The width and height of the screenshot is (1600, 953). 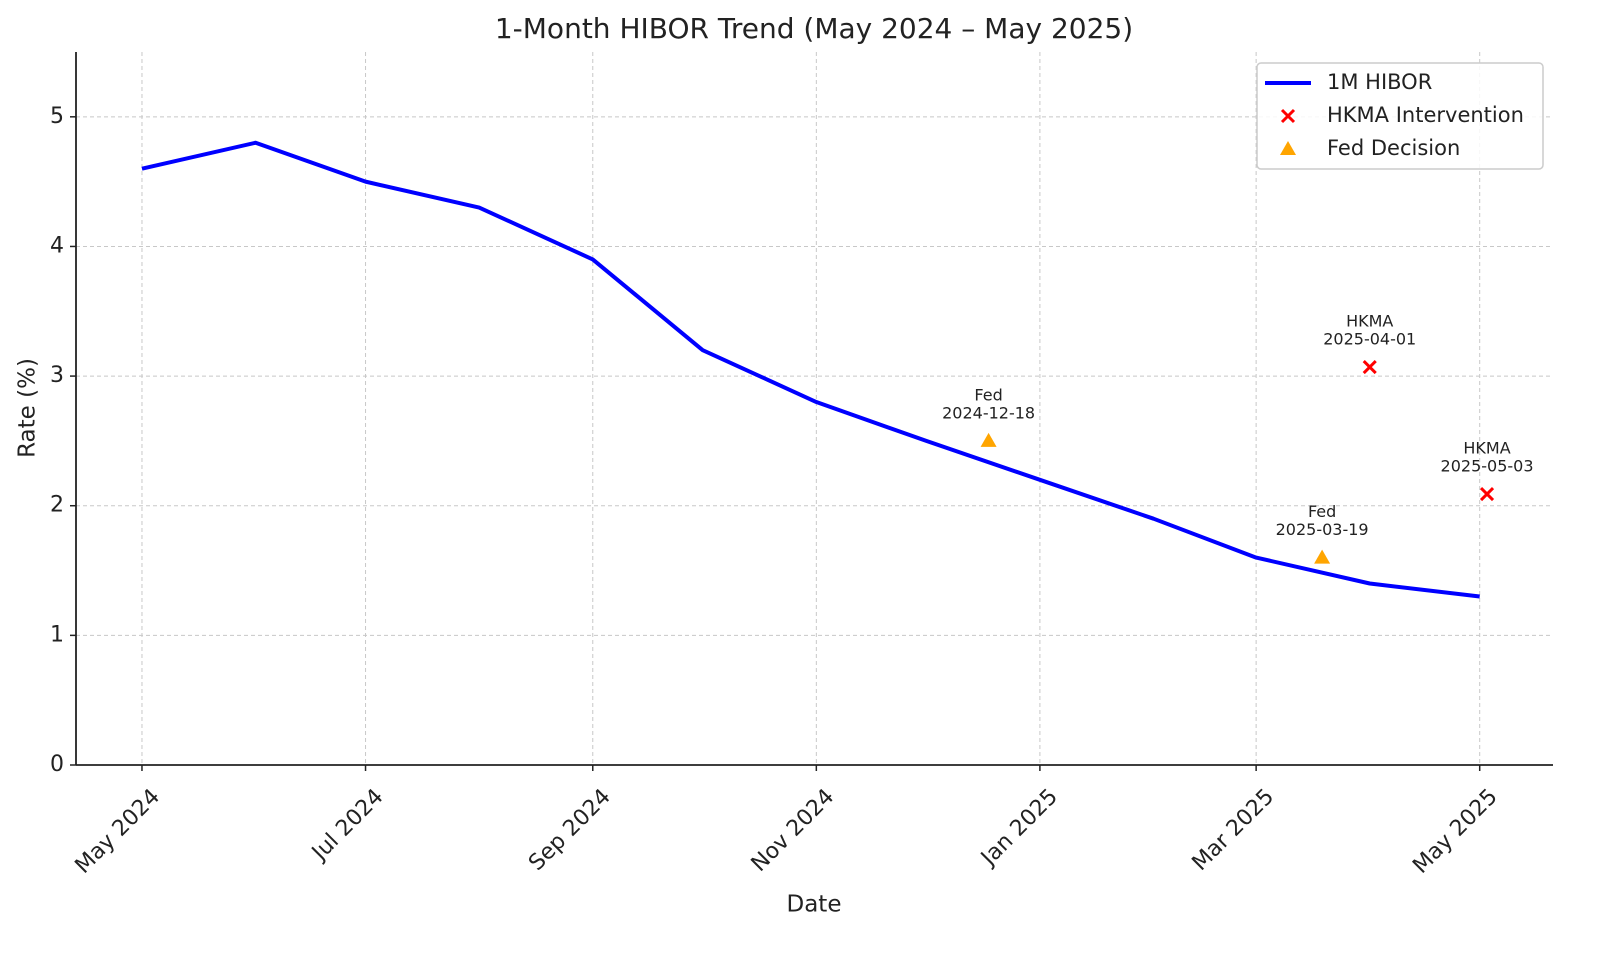 What do you see at coordinates (57, 634) in the screenshot?
I see `y-tick-label: 1` at bounding box center [57, 634].